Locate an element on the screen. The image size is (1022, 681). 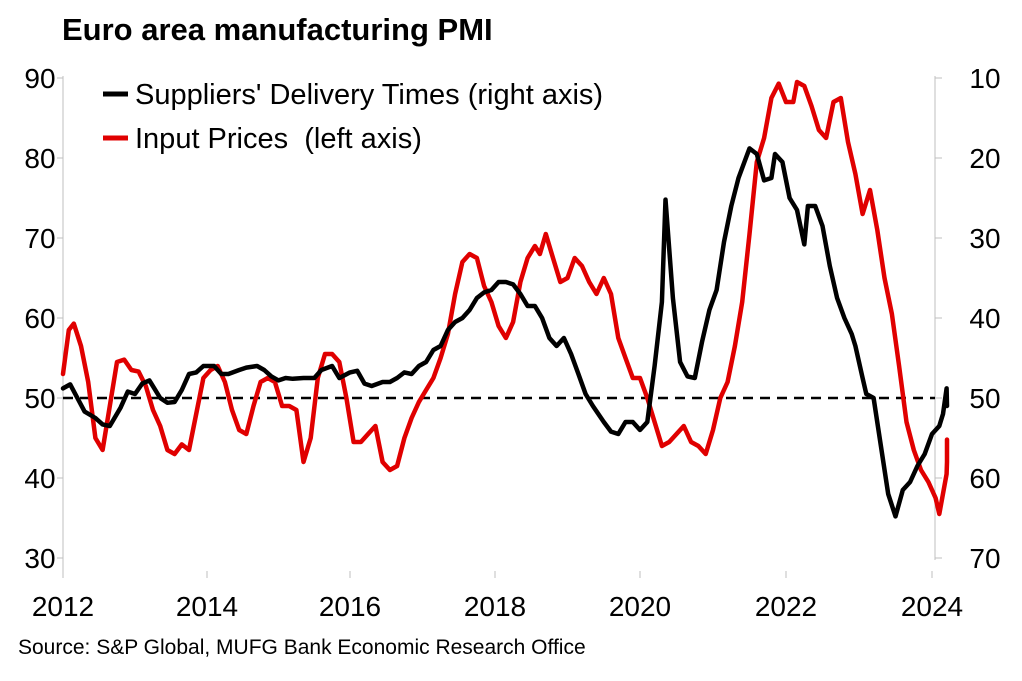
left-tick-label: 70 is located at coordinates (39, 238).